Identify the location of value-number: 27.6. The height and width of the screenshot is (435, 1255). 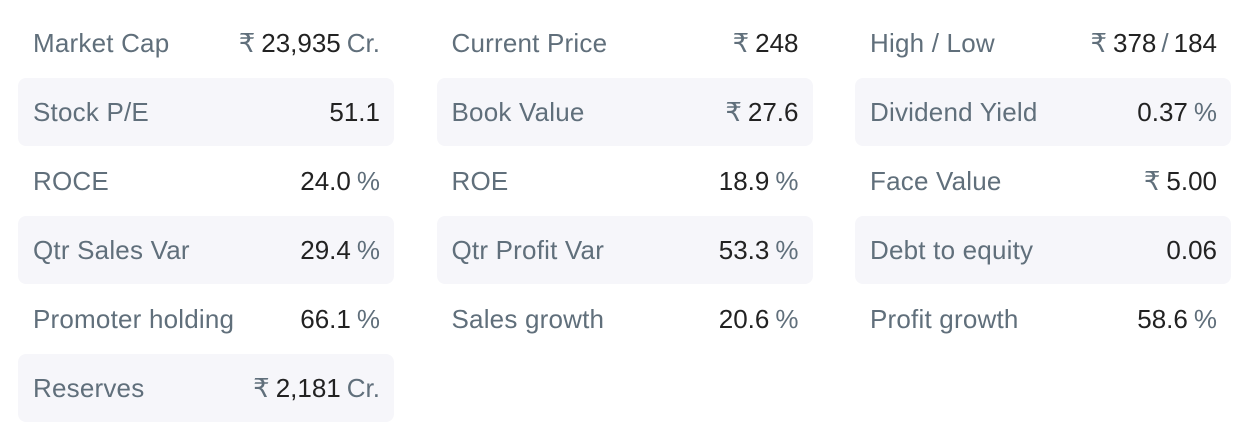
(773, 111).